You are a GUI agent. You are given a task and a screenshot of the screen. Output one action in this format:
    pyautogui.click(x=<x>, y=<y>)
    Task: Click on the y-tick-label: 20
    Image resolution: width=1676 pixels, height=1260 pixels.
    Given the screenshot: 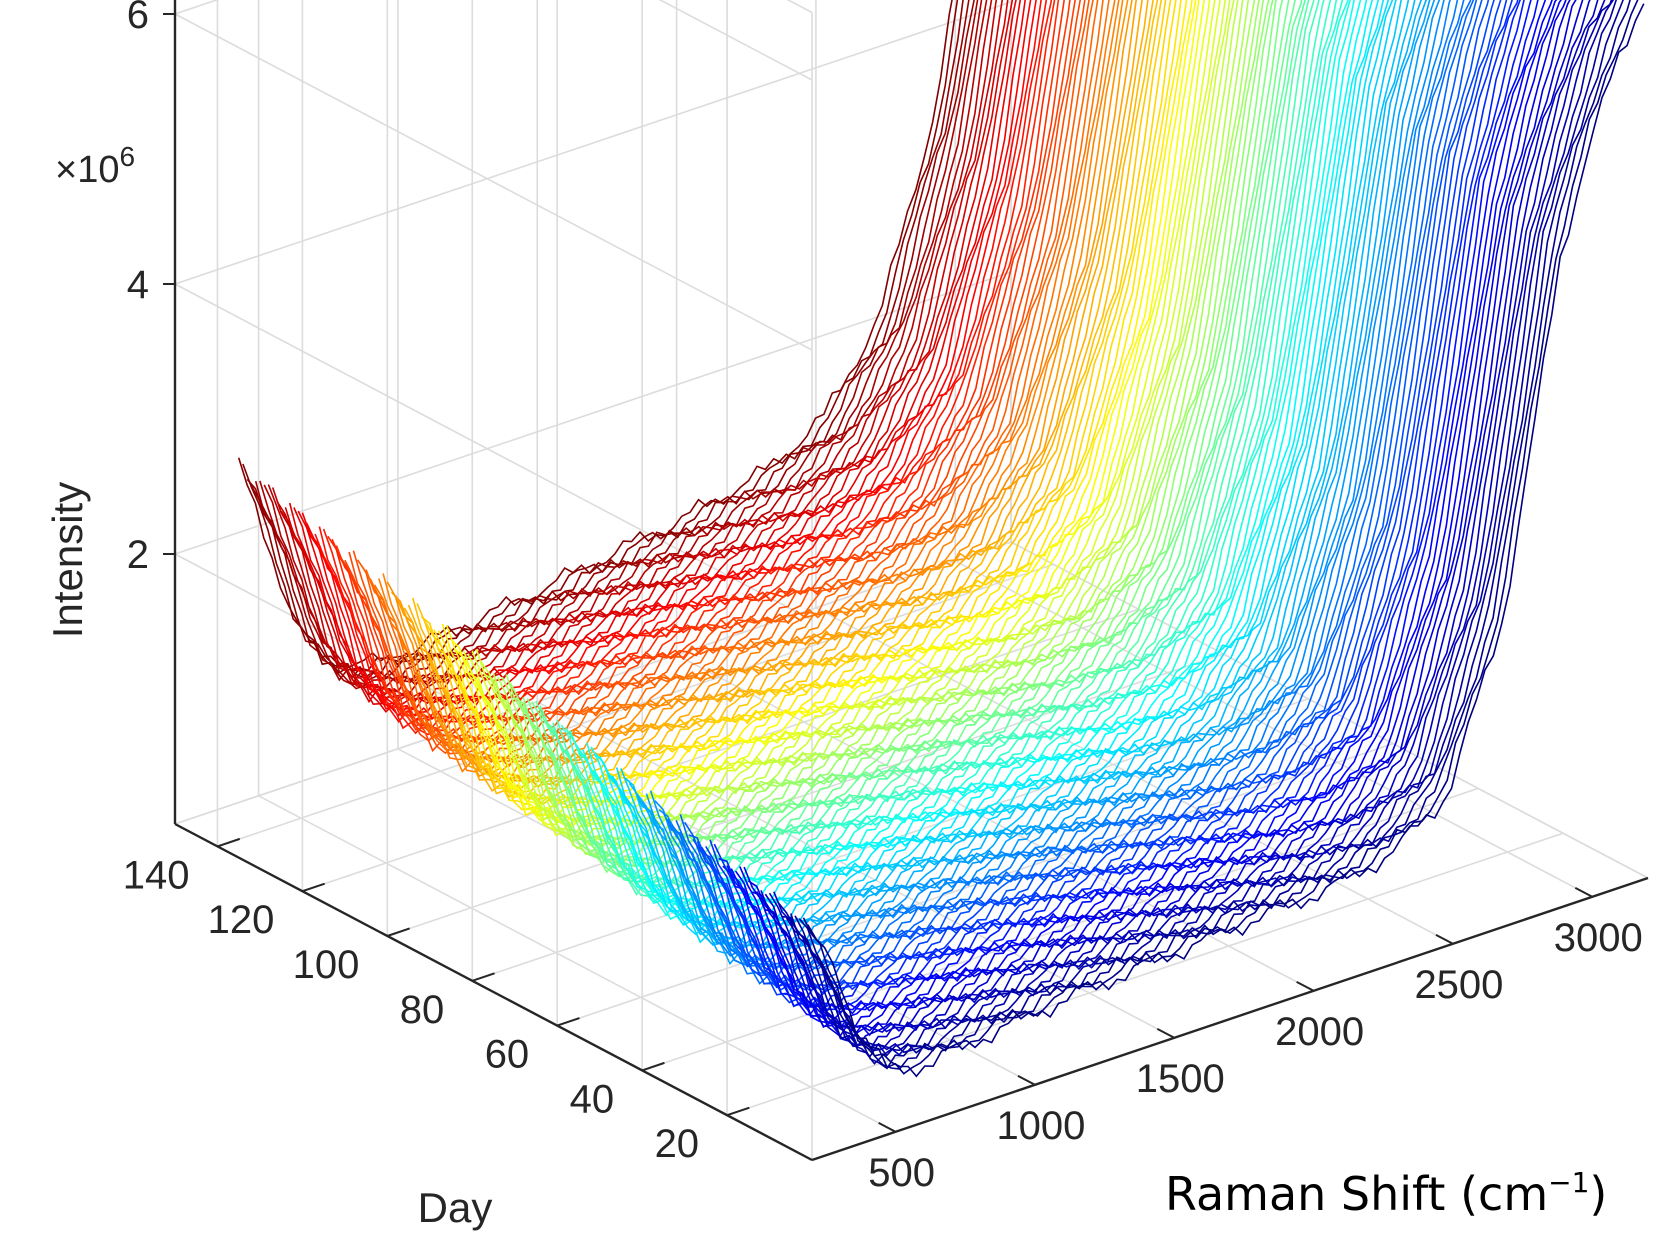 What is the action you would take?
    pyautogui.click(x=677, y=1144)
    